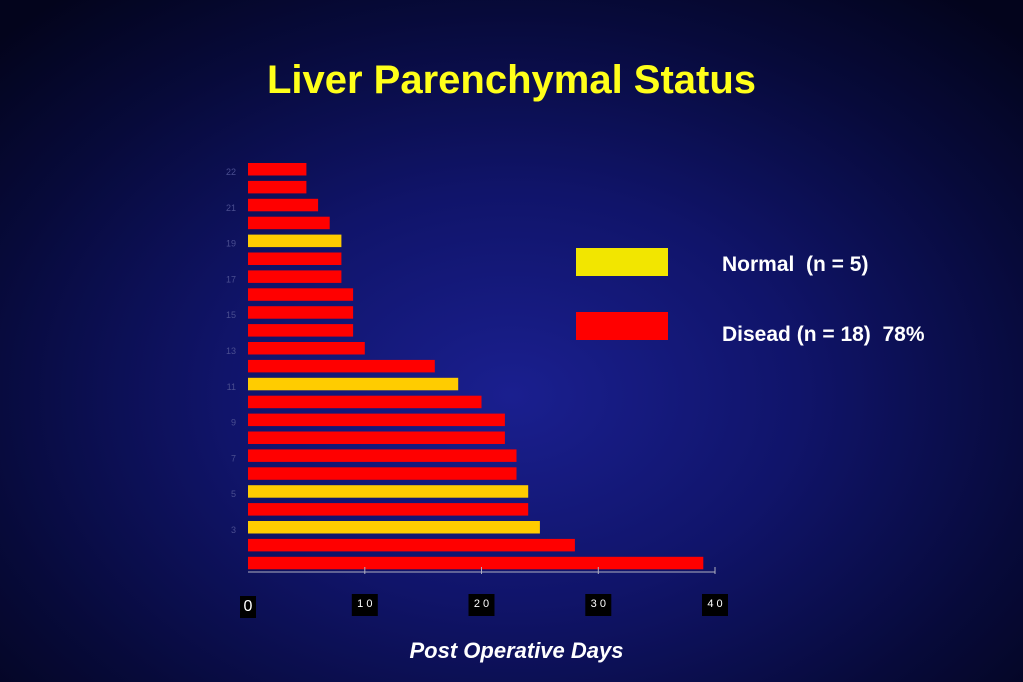 This screenshot has height=682, width=1023. Describe the element at coordinates (233, 530) in the screenshot. I see `y-tick-label: 3` at that location.